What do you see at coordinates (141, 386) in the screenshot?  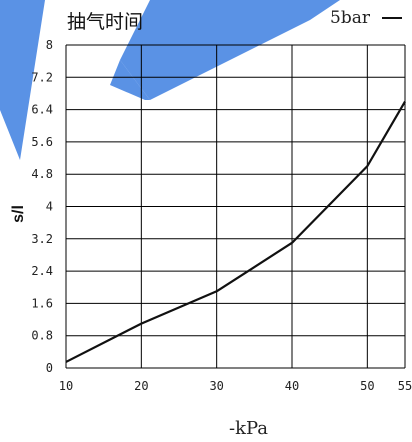 I see `x-tick-label: 20` at bounding box center [141, 386].